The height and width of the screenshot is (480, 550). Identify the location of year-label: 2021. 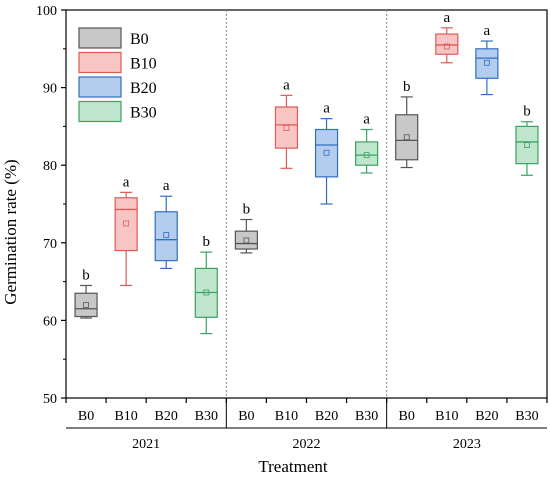
(146, 444).